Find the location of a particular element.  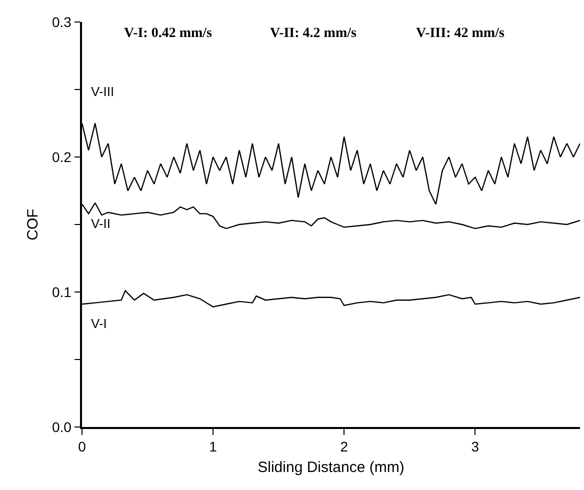

x-tick-label: 1 is located at coordinates (213, 446).